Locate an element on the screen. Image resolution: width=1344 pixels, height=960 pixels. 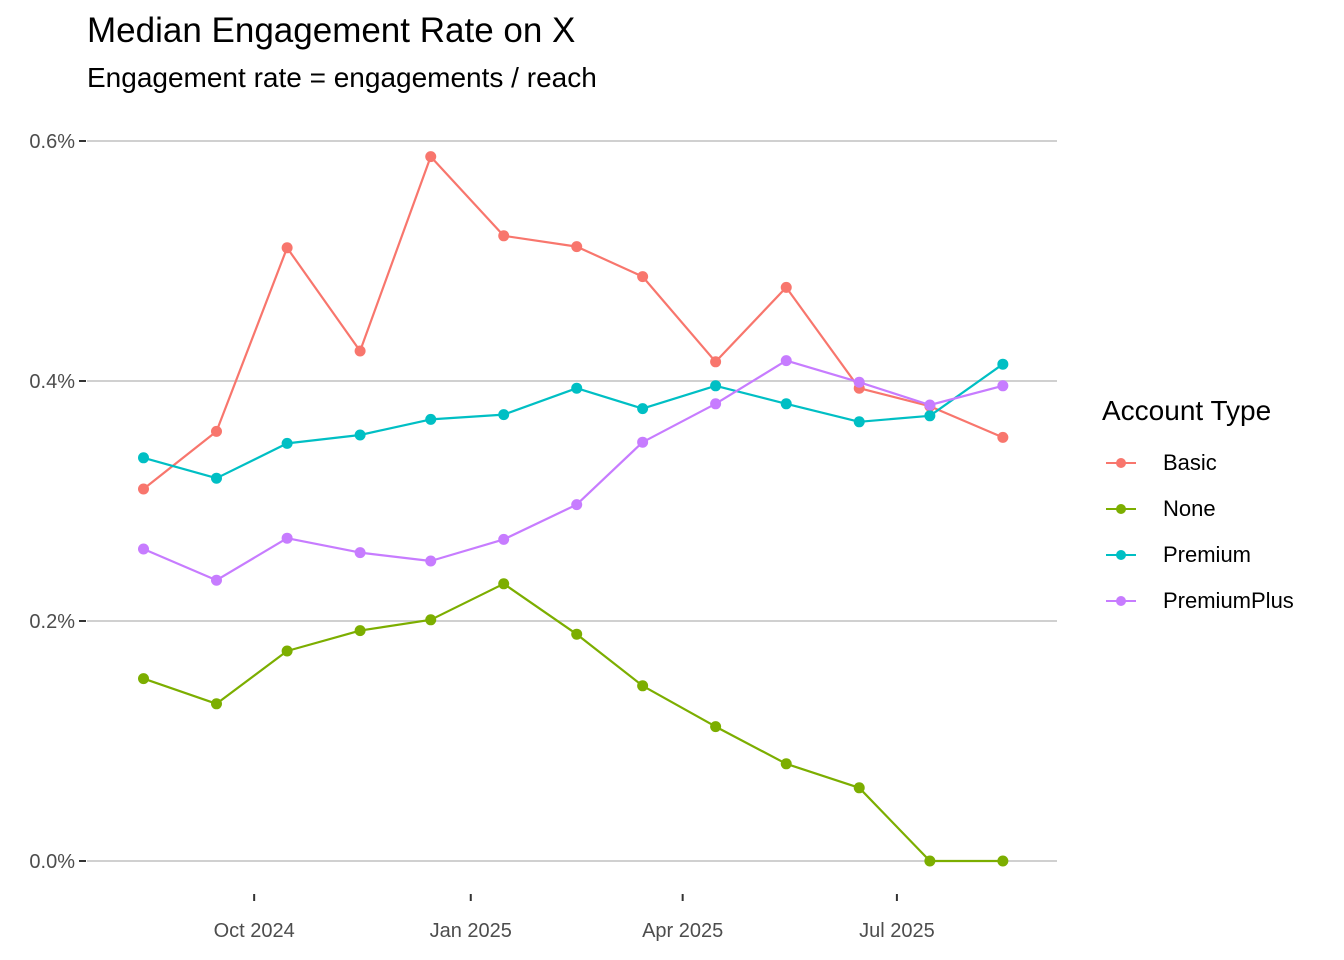
y-tick-label: 0.0% is located at coordinates (52, 862).